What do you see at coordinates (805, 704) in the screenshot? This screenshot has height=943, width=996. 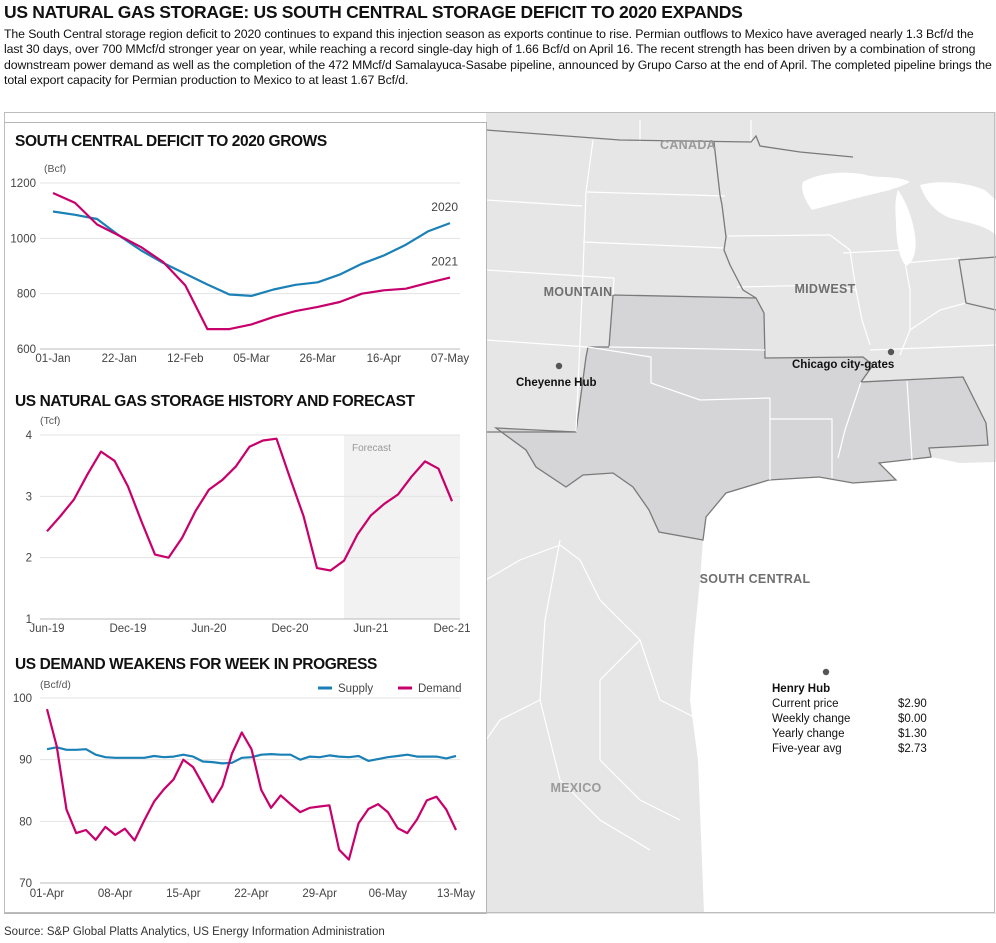 I see `henry-hub-row-label: Current price` at bounding box center [805, 704].